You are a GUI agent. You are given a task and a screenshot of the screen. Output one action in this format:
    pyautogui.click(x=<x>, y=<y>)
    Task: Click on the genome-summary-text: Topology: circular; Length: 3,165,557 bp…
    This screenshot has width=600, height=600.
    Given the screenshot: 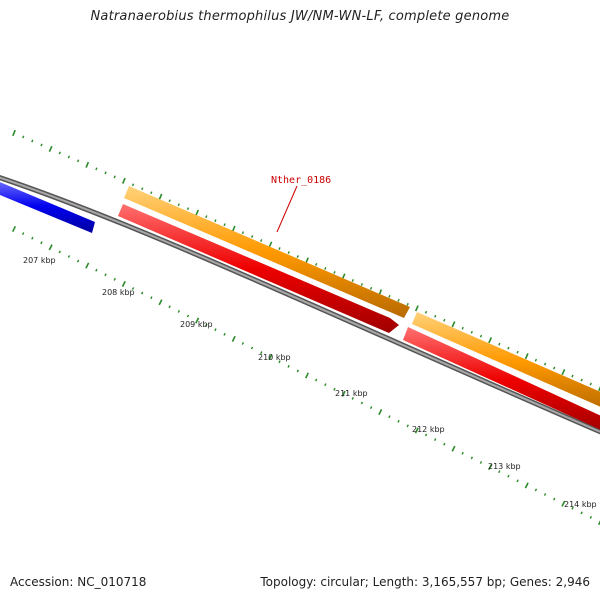 What is the action you would take?
    pyautogui.click(x=425, y=582)
    